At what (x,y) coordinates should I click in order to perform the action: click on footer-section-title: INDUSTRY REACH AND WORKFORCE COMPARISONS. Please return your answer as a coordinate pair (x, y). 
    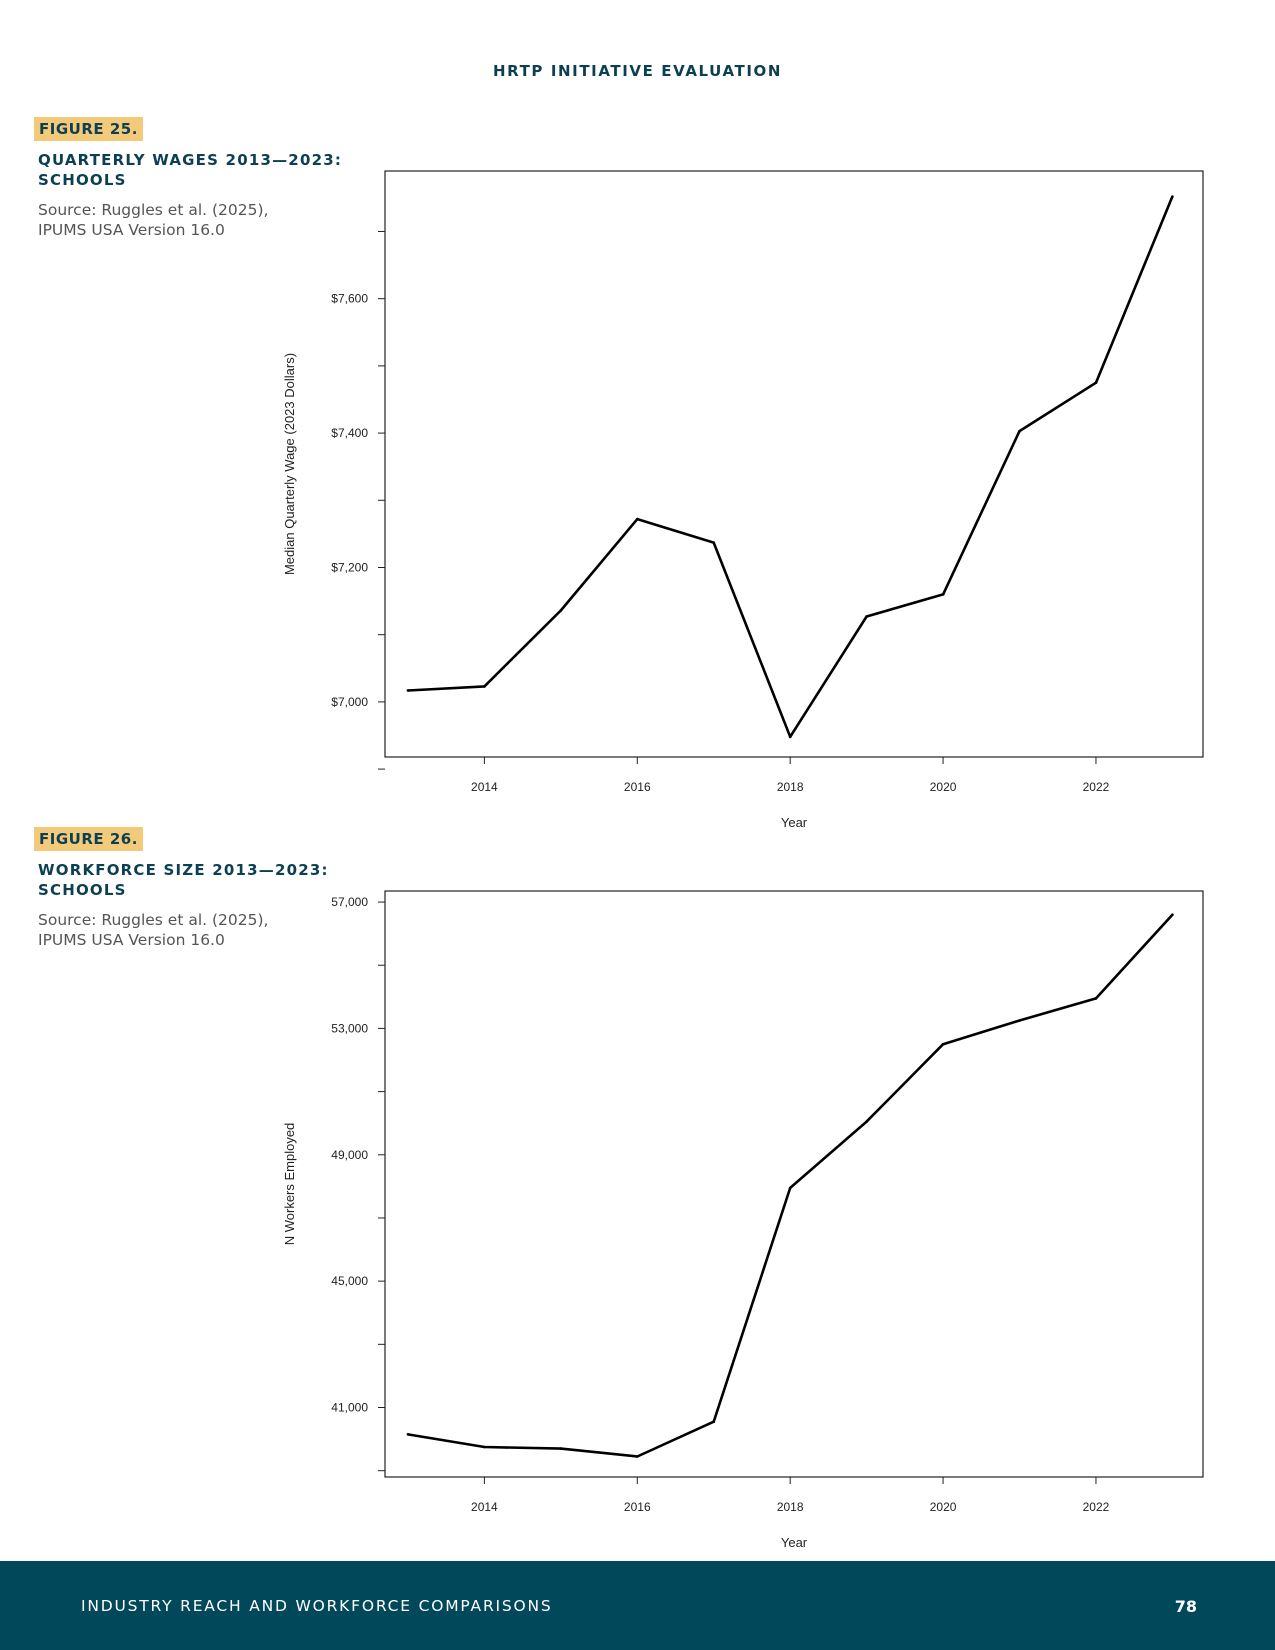
    Looking at the image, I should click on (317, 1606).